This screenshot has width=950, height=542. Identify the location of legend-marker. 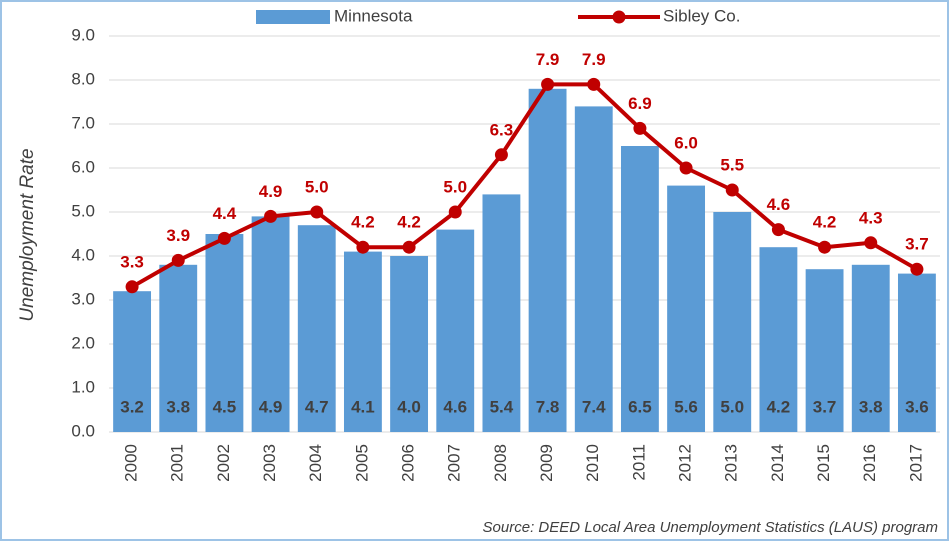
(619, 17).